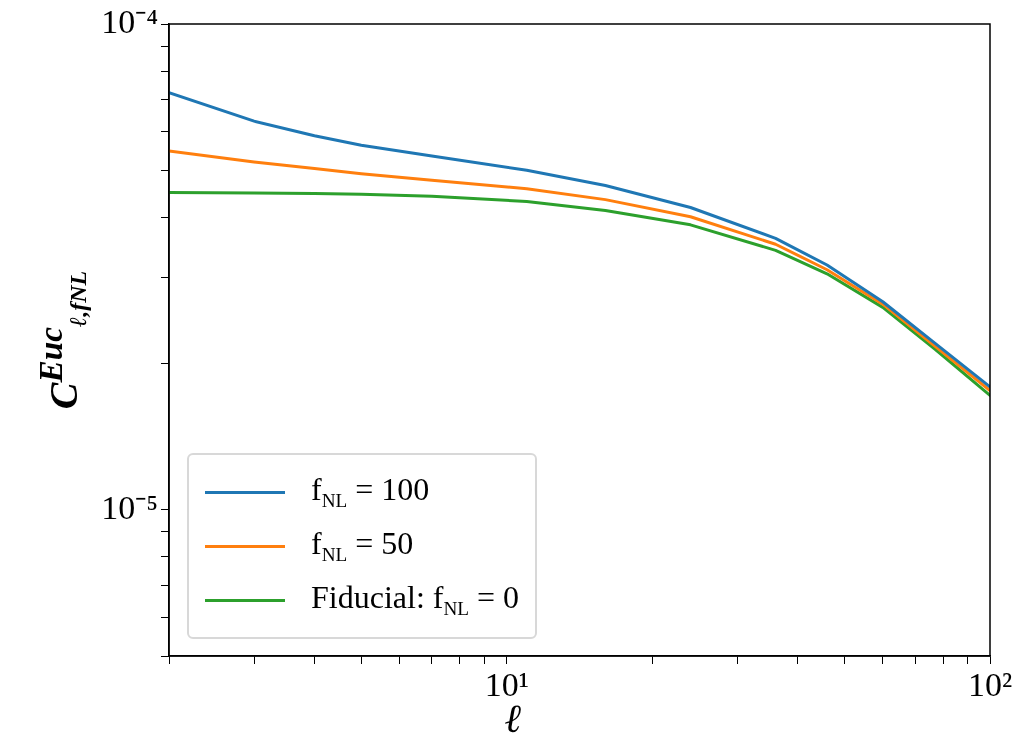 The image size is (1025, 752). I want to click on y-tick-label: 10⁻⁴, so click(129, 21).